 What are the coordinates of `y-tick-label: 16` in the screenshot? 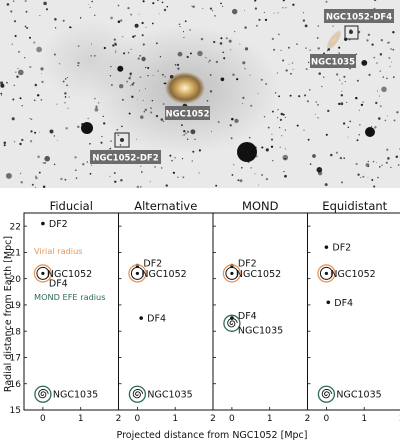 It's located at (16, 385).